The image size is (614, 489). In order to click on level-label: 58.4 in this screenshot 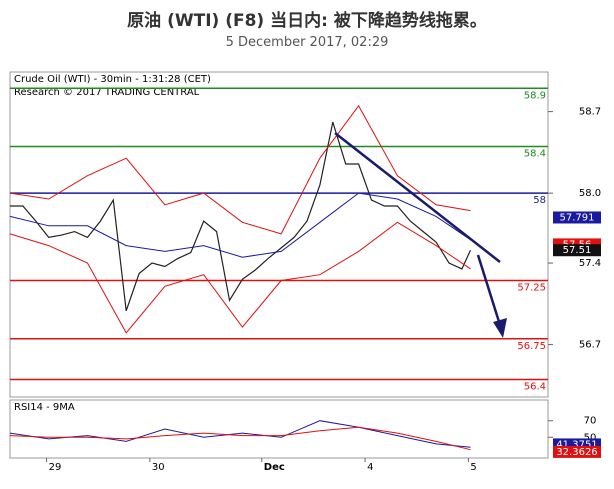, I will do `click(535, 154)`.